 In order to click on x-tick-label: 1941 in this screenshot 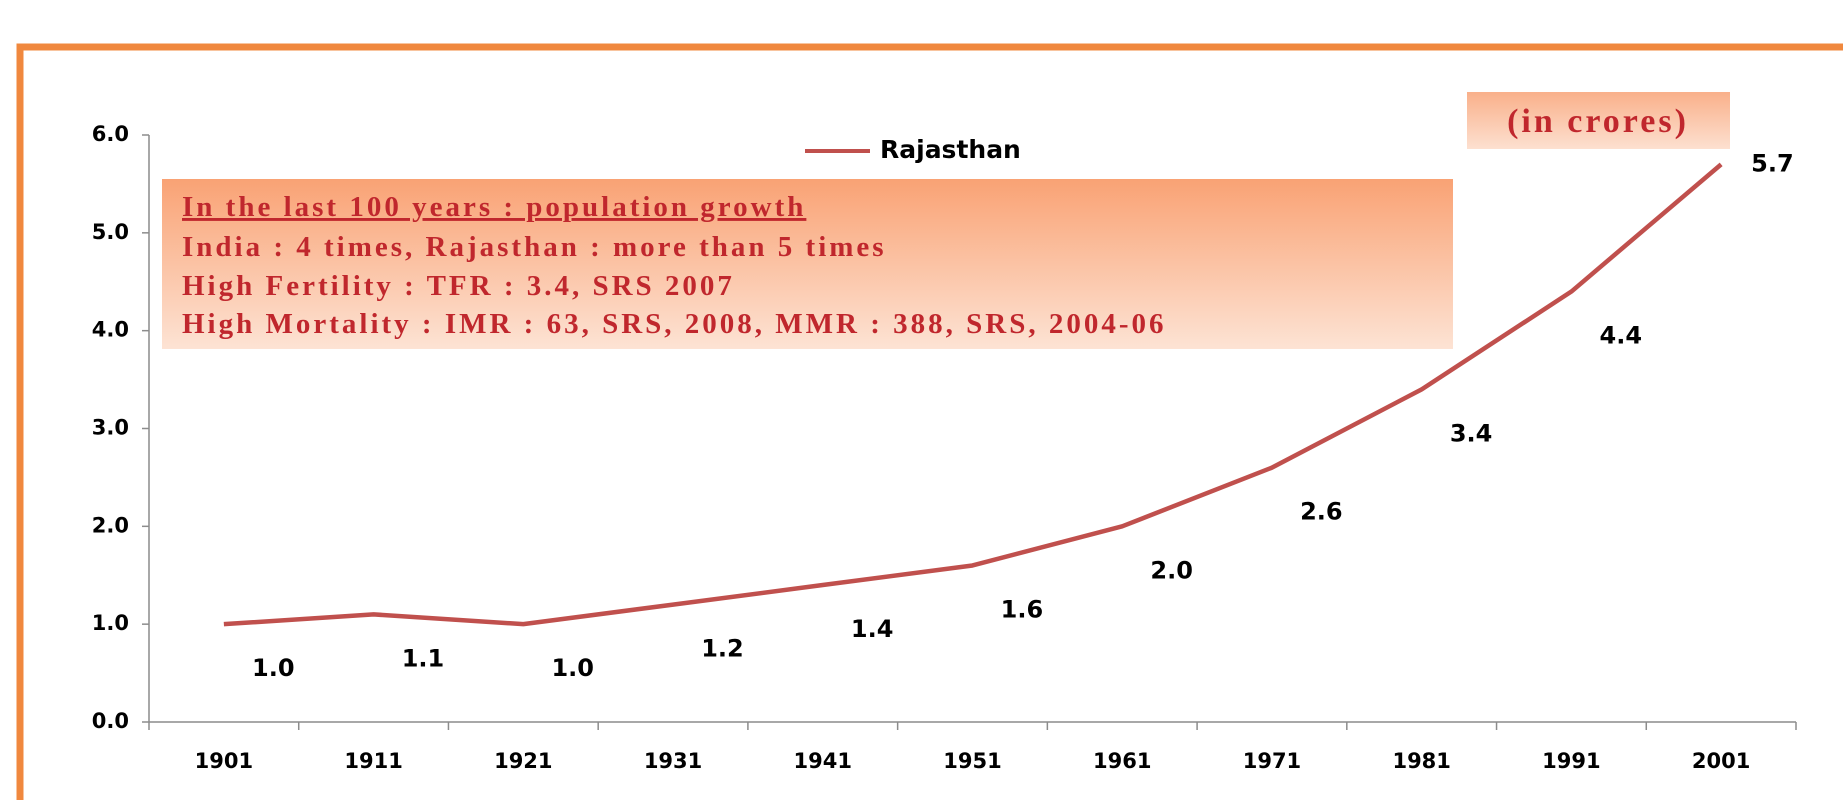, I will do `click(823, 761)`.